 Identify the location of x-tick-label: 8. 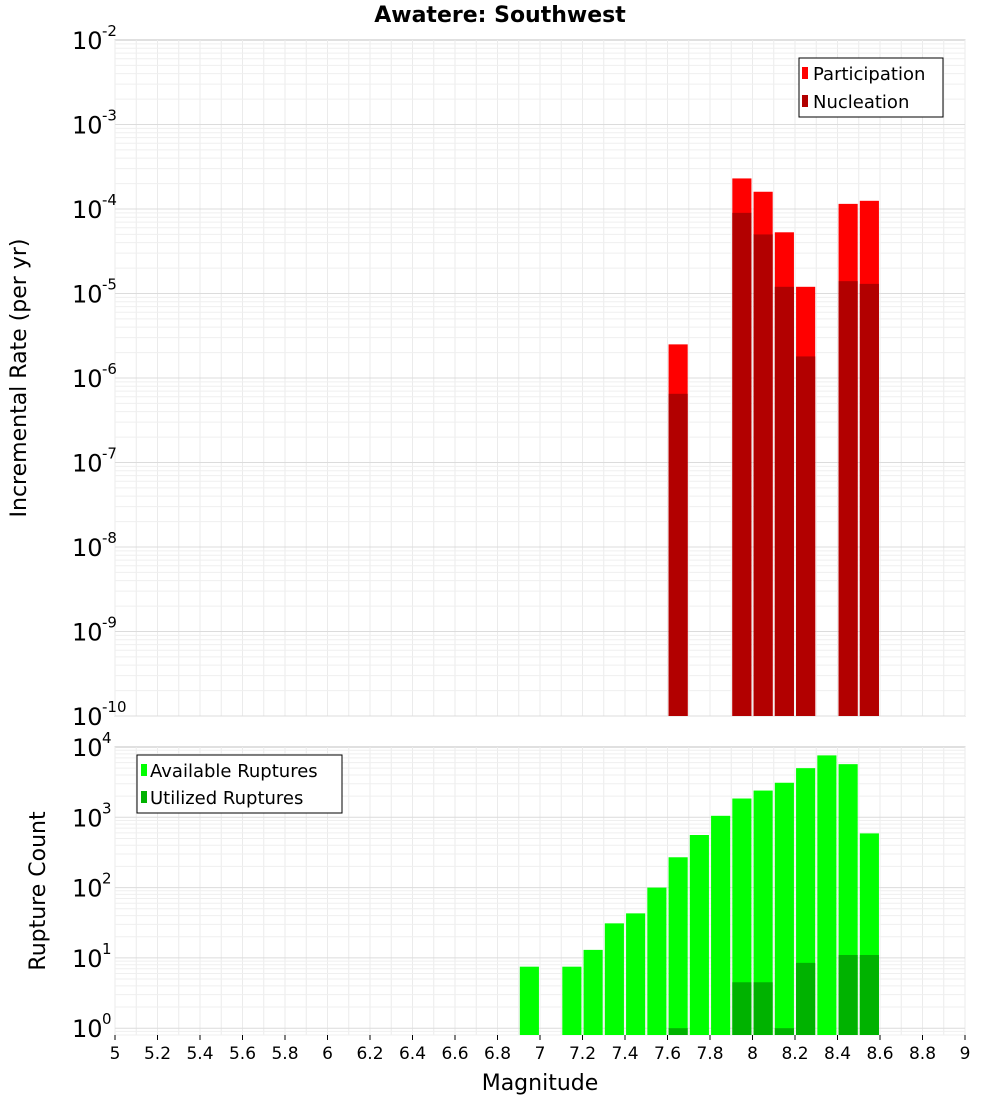
(752, 1054).